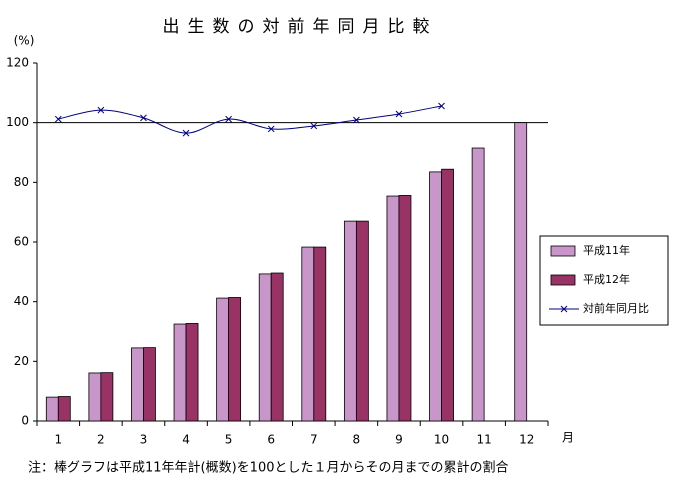 The image size is (675, 490). I want to click on x-tick-label: 1, so click(58, 440).